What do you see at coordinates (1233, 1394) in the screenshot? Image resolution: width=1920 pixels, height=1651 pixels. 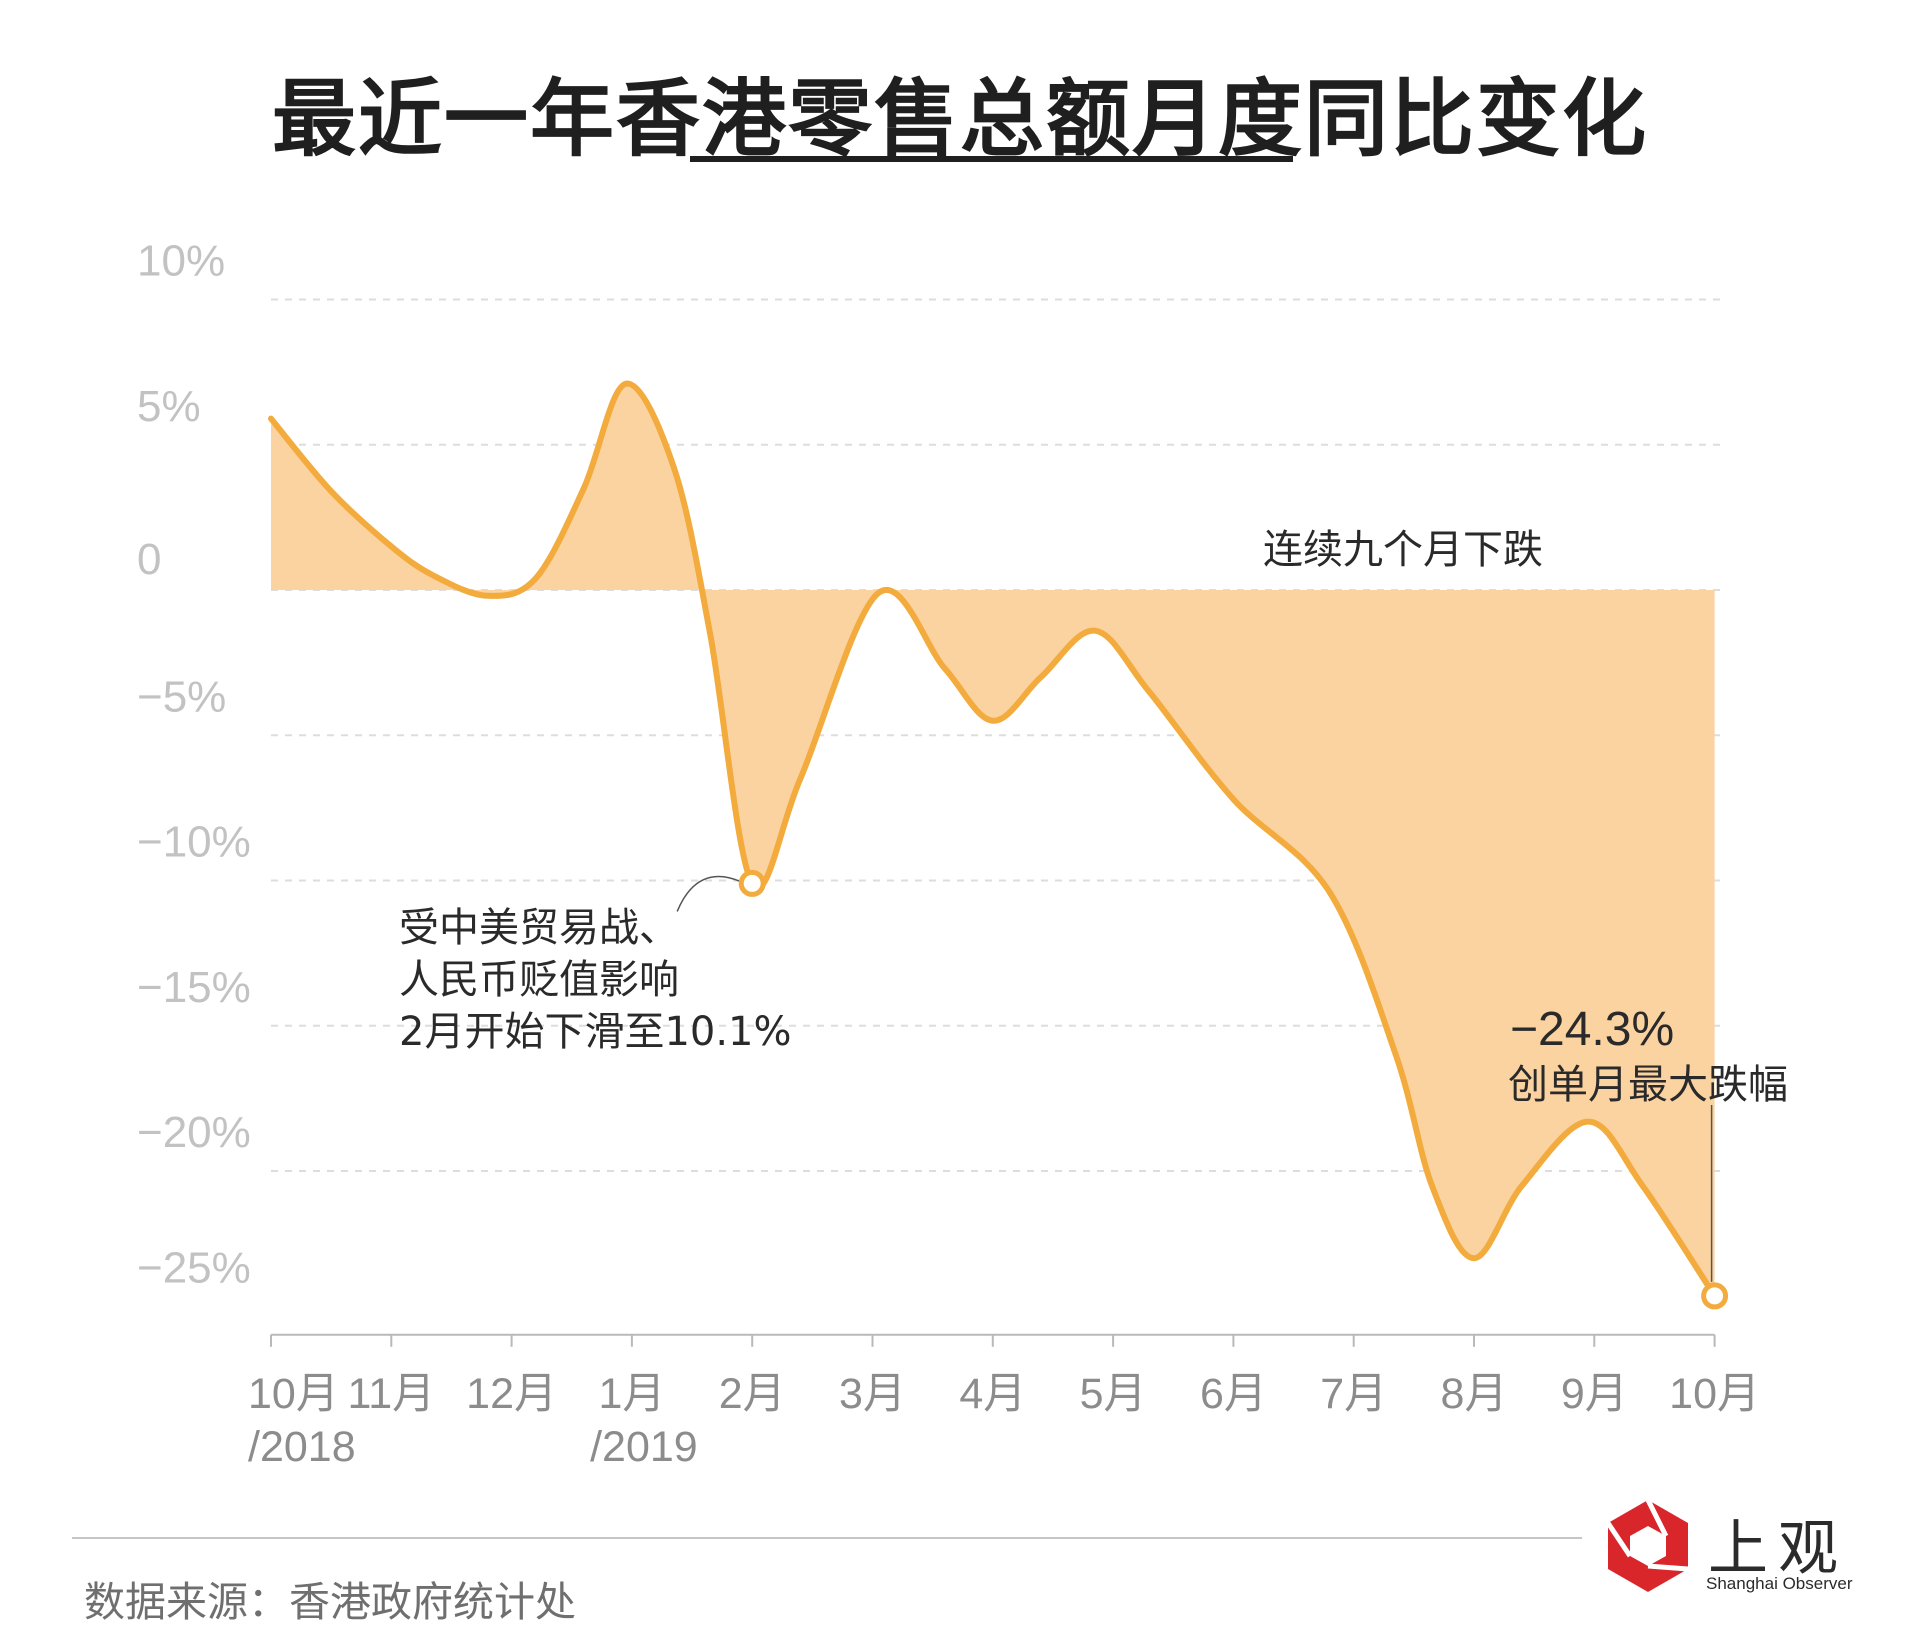 I see `x-tick-label: 6月` at bounding box center [1233, 1394].